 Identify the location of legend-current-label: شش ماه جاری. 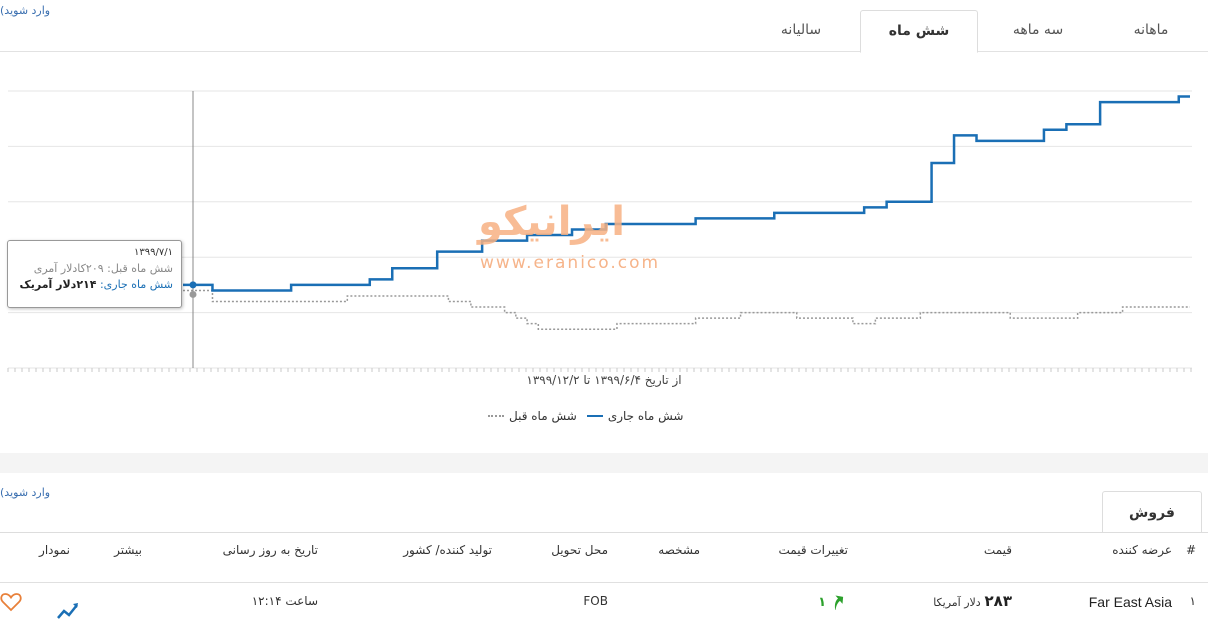
(645, 416).